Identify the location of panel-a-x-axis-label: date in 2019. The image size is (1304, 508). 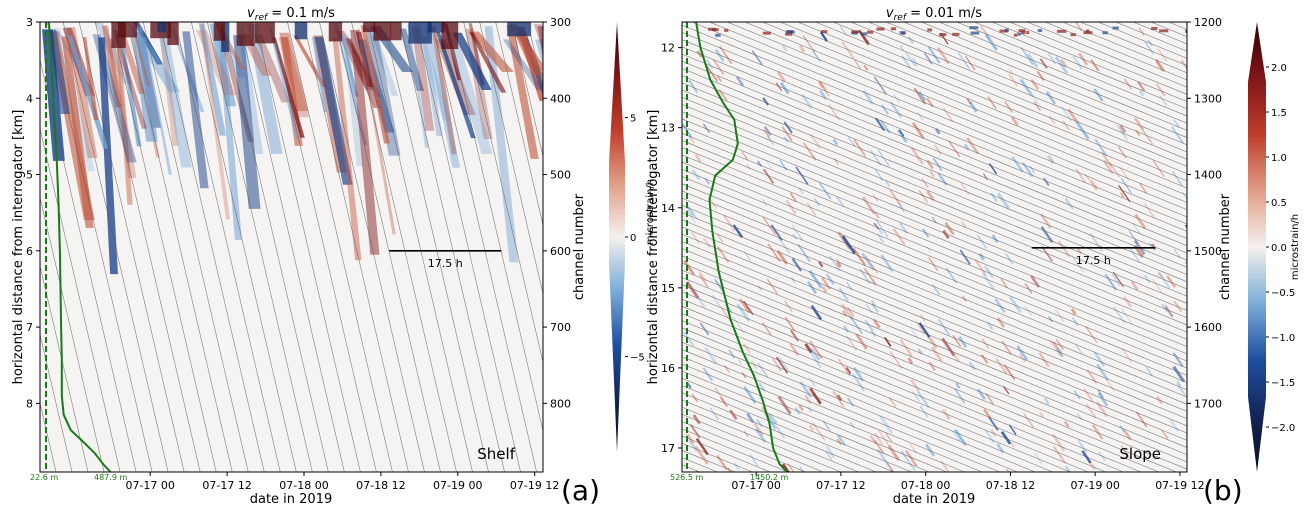
(291, 499).